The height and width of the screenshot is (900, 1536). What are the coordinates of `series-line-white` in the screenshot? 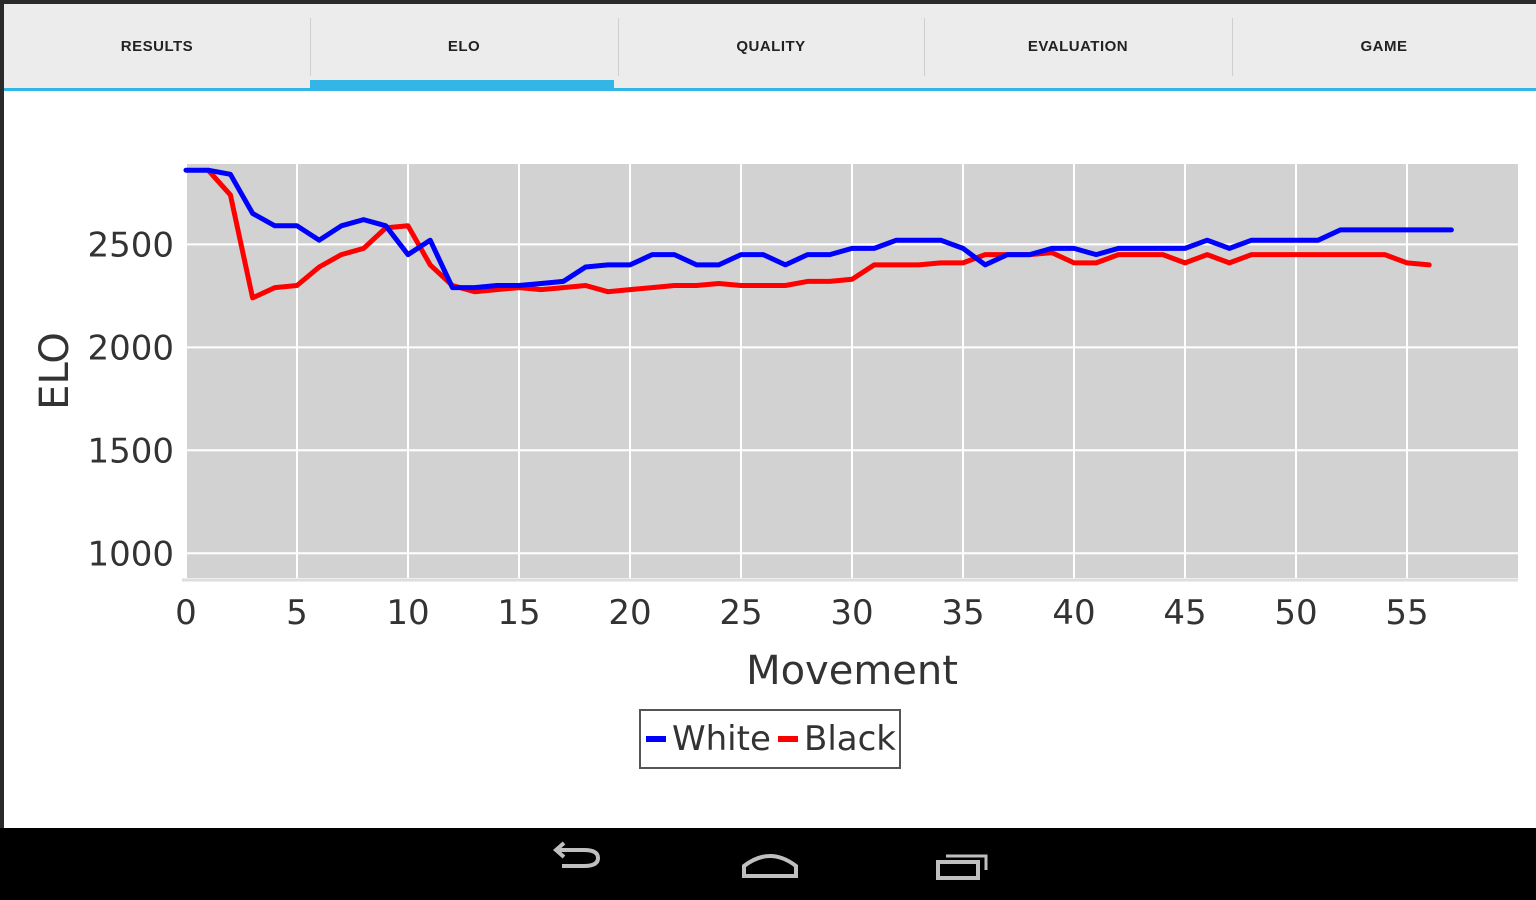 It's located at (818, 229).